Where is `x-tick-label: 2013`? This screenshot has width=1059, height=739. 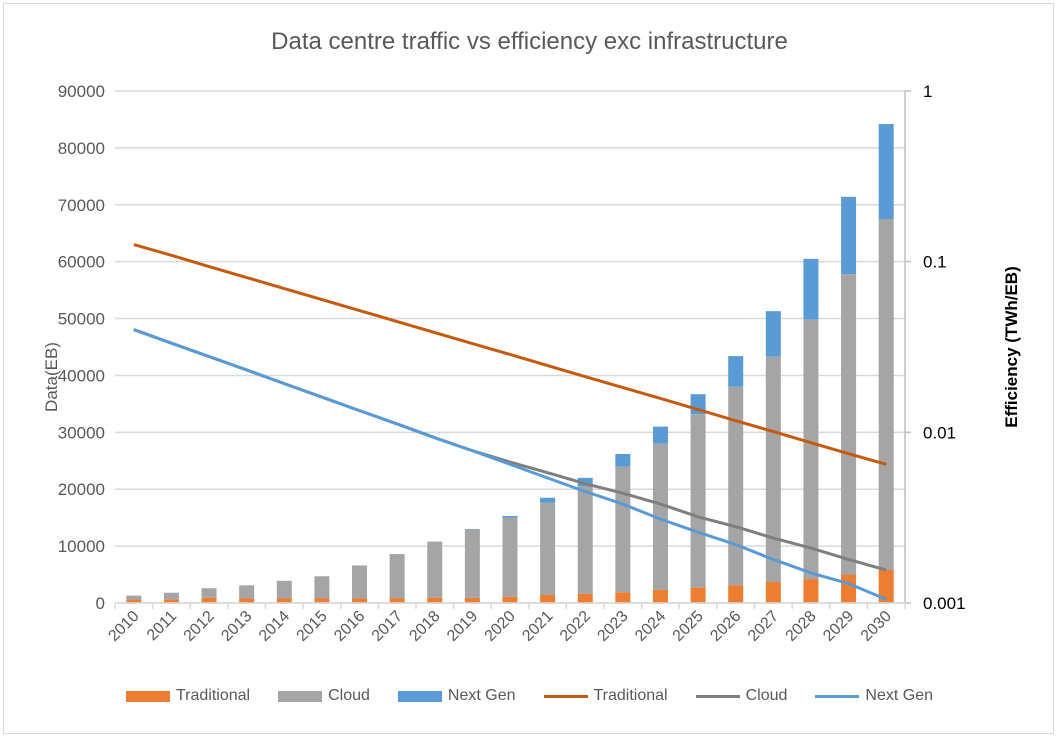
x-tick-label: 2013 is located at coordinates (236, 626).